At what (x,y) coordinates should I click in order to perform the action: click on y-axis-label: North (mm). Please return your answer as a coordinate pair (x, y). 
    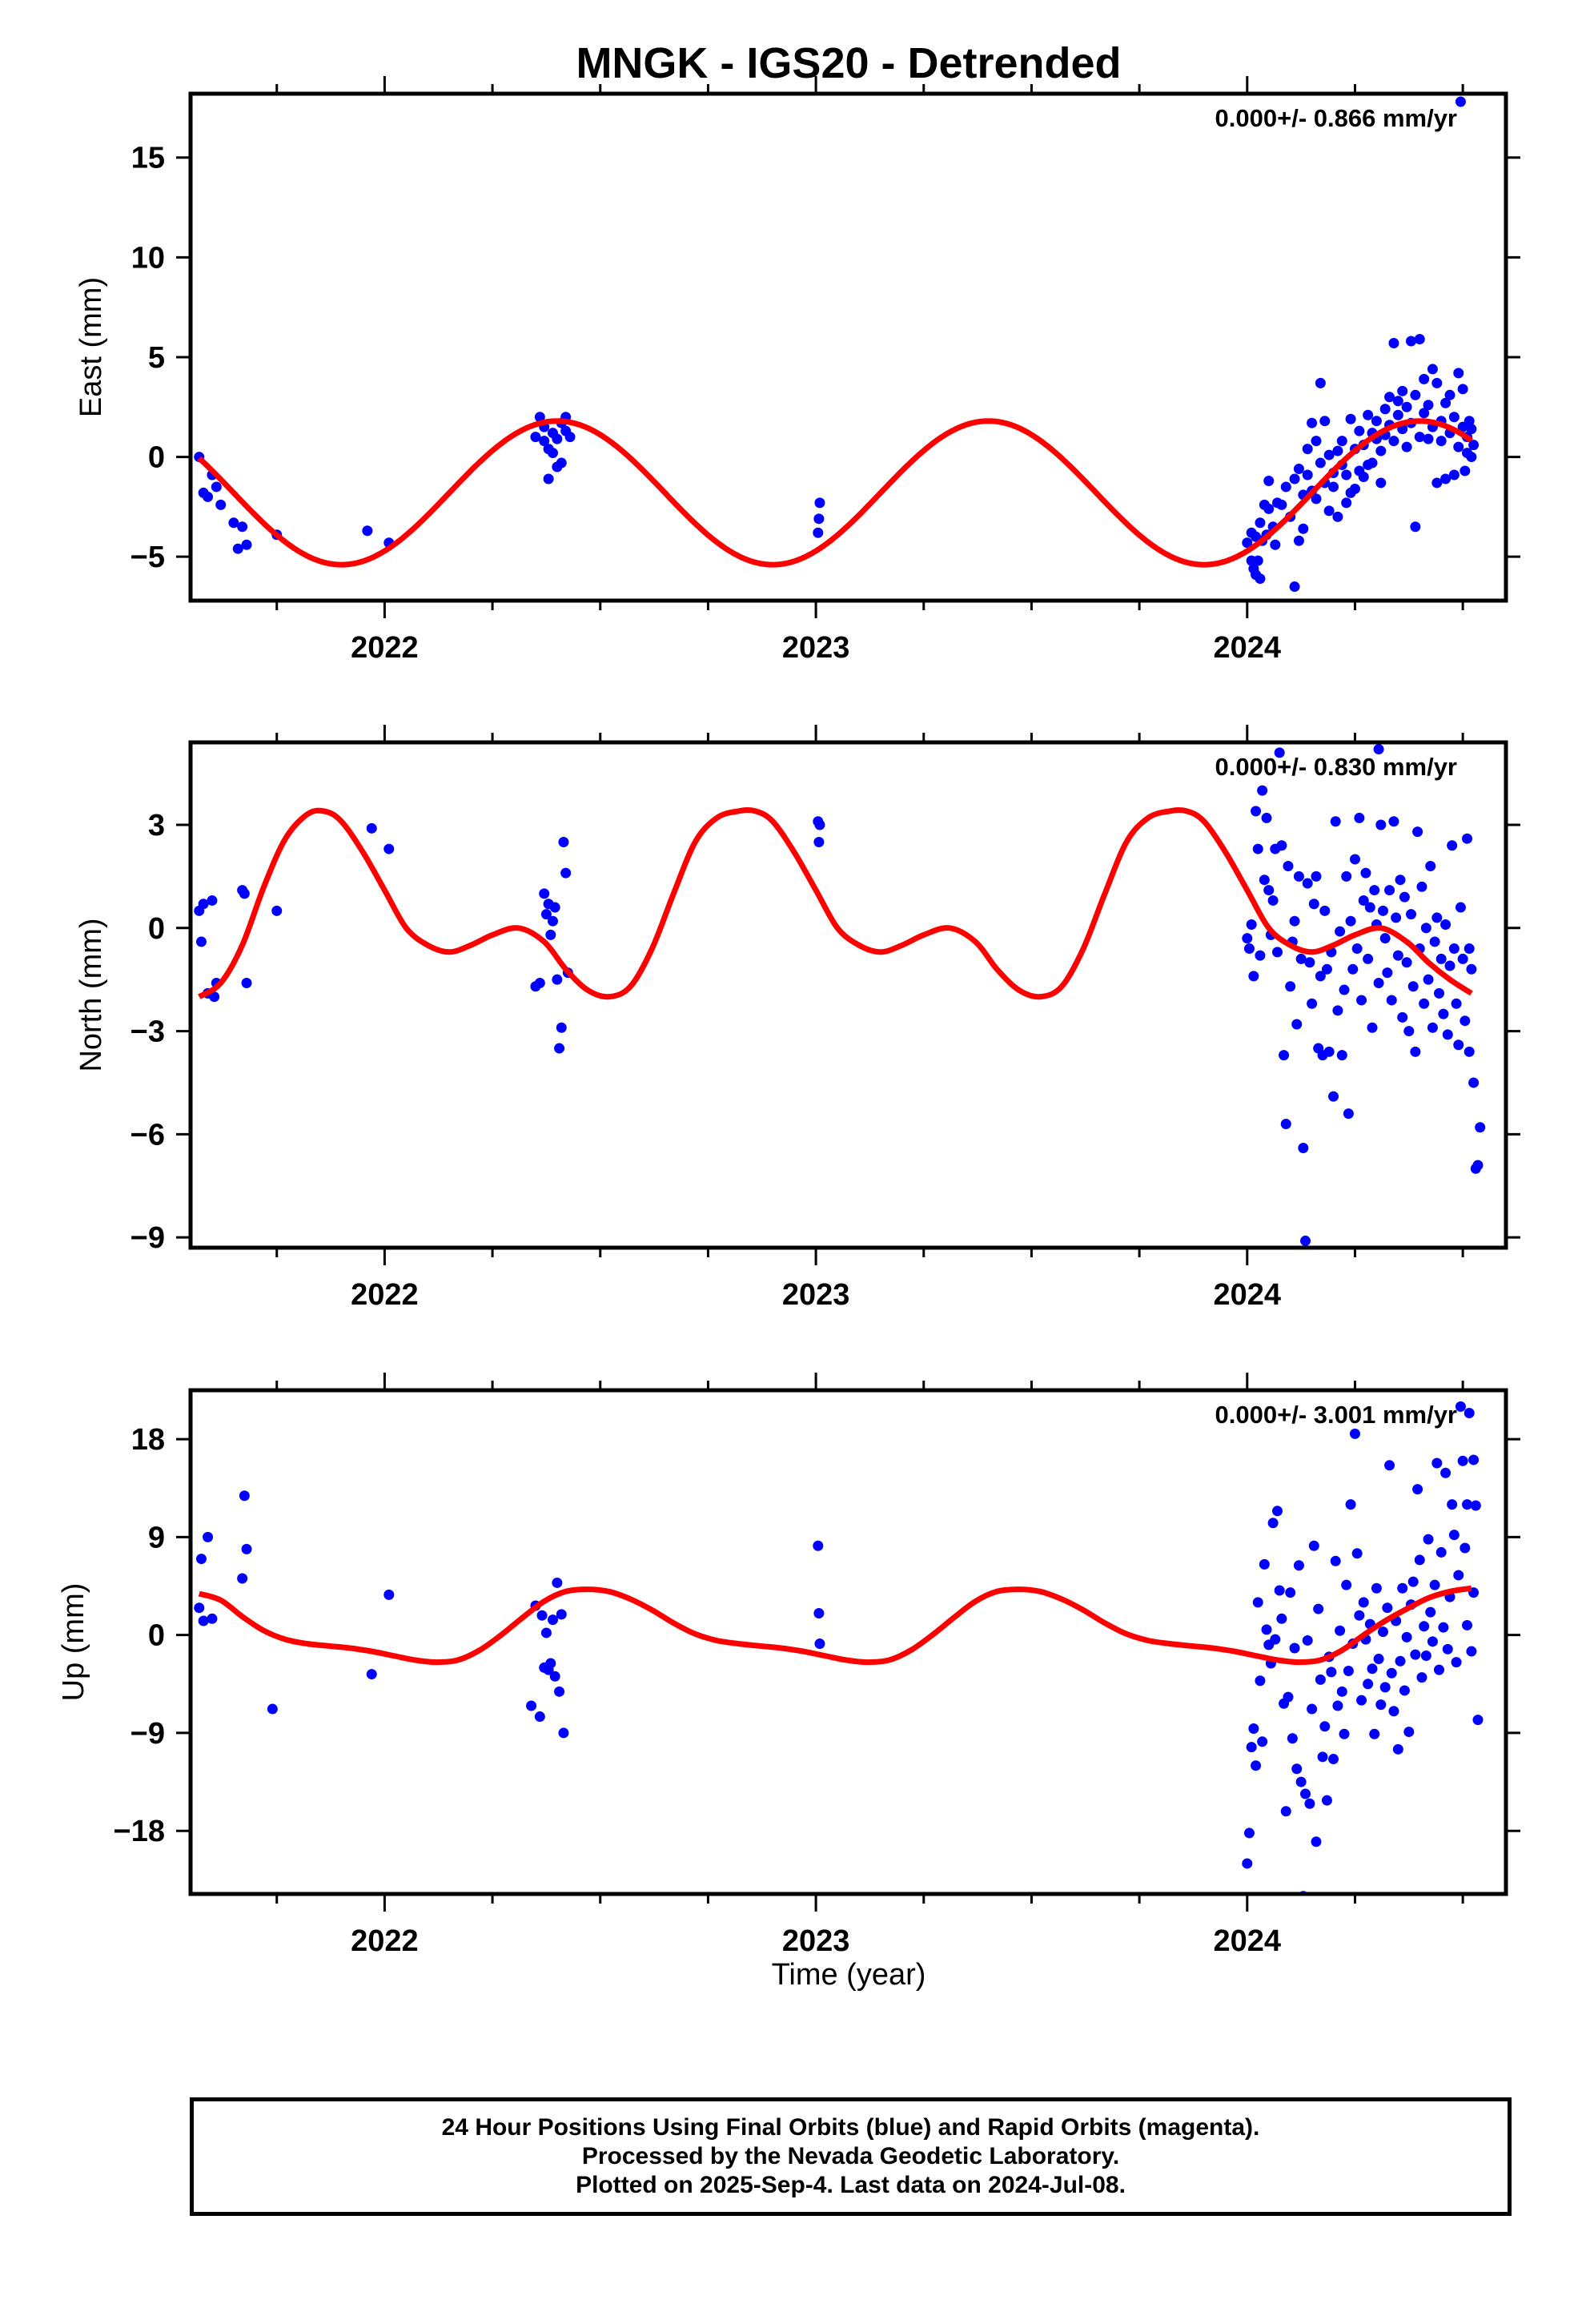
    Looking at the image, I should click on (91, 995).